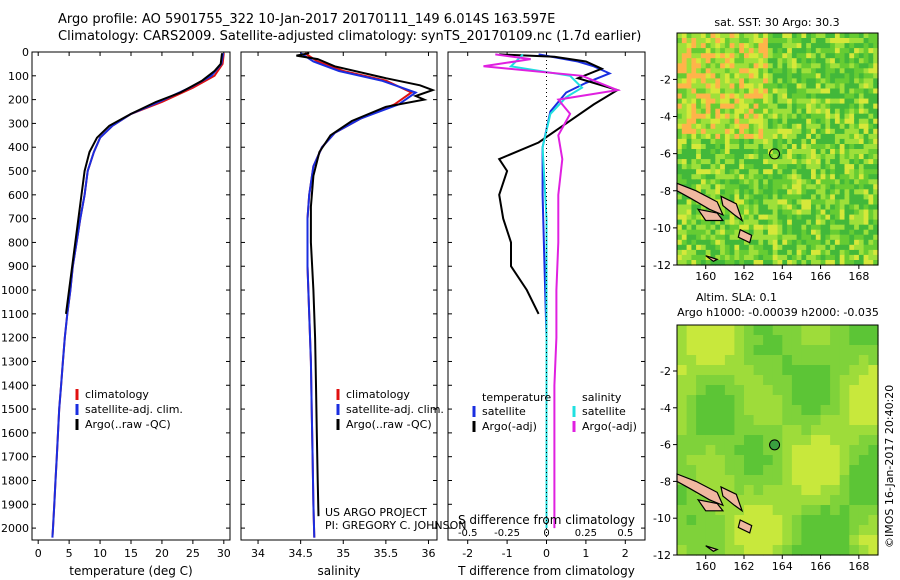 Image resolution: width=900 pixels, height=580 pixels. What do you see at coordinates (378, 394) in the screenshot?
I see `legend-label-climatology: climatology` at bounding box center [378, 394].